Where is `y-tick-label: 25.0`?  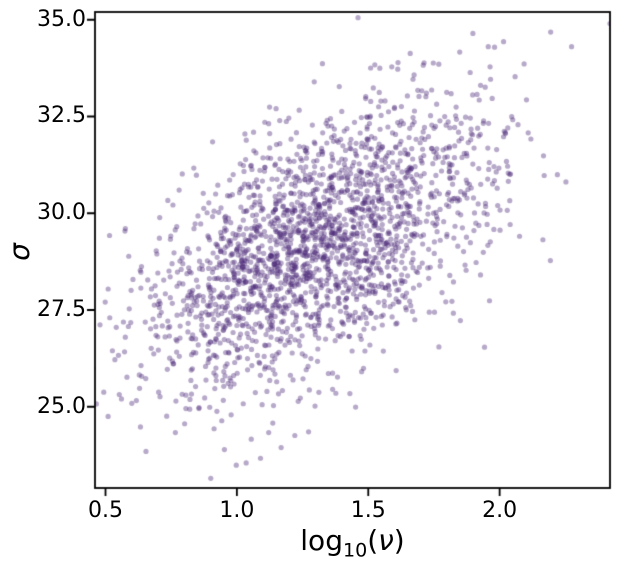
y-tick-label: 25.0 is located at coordinates (61, 406).